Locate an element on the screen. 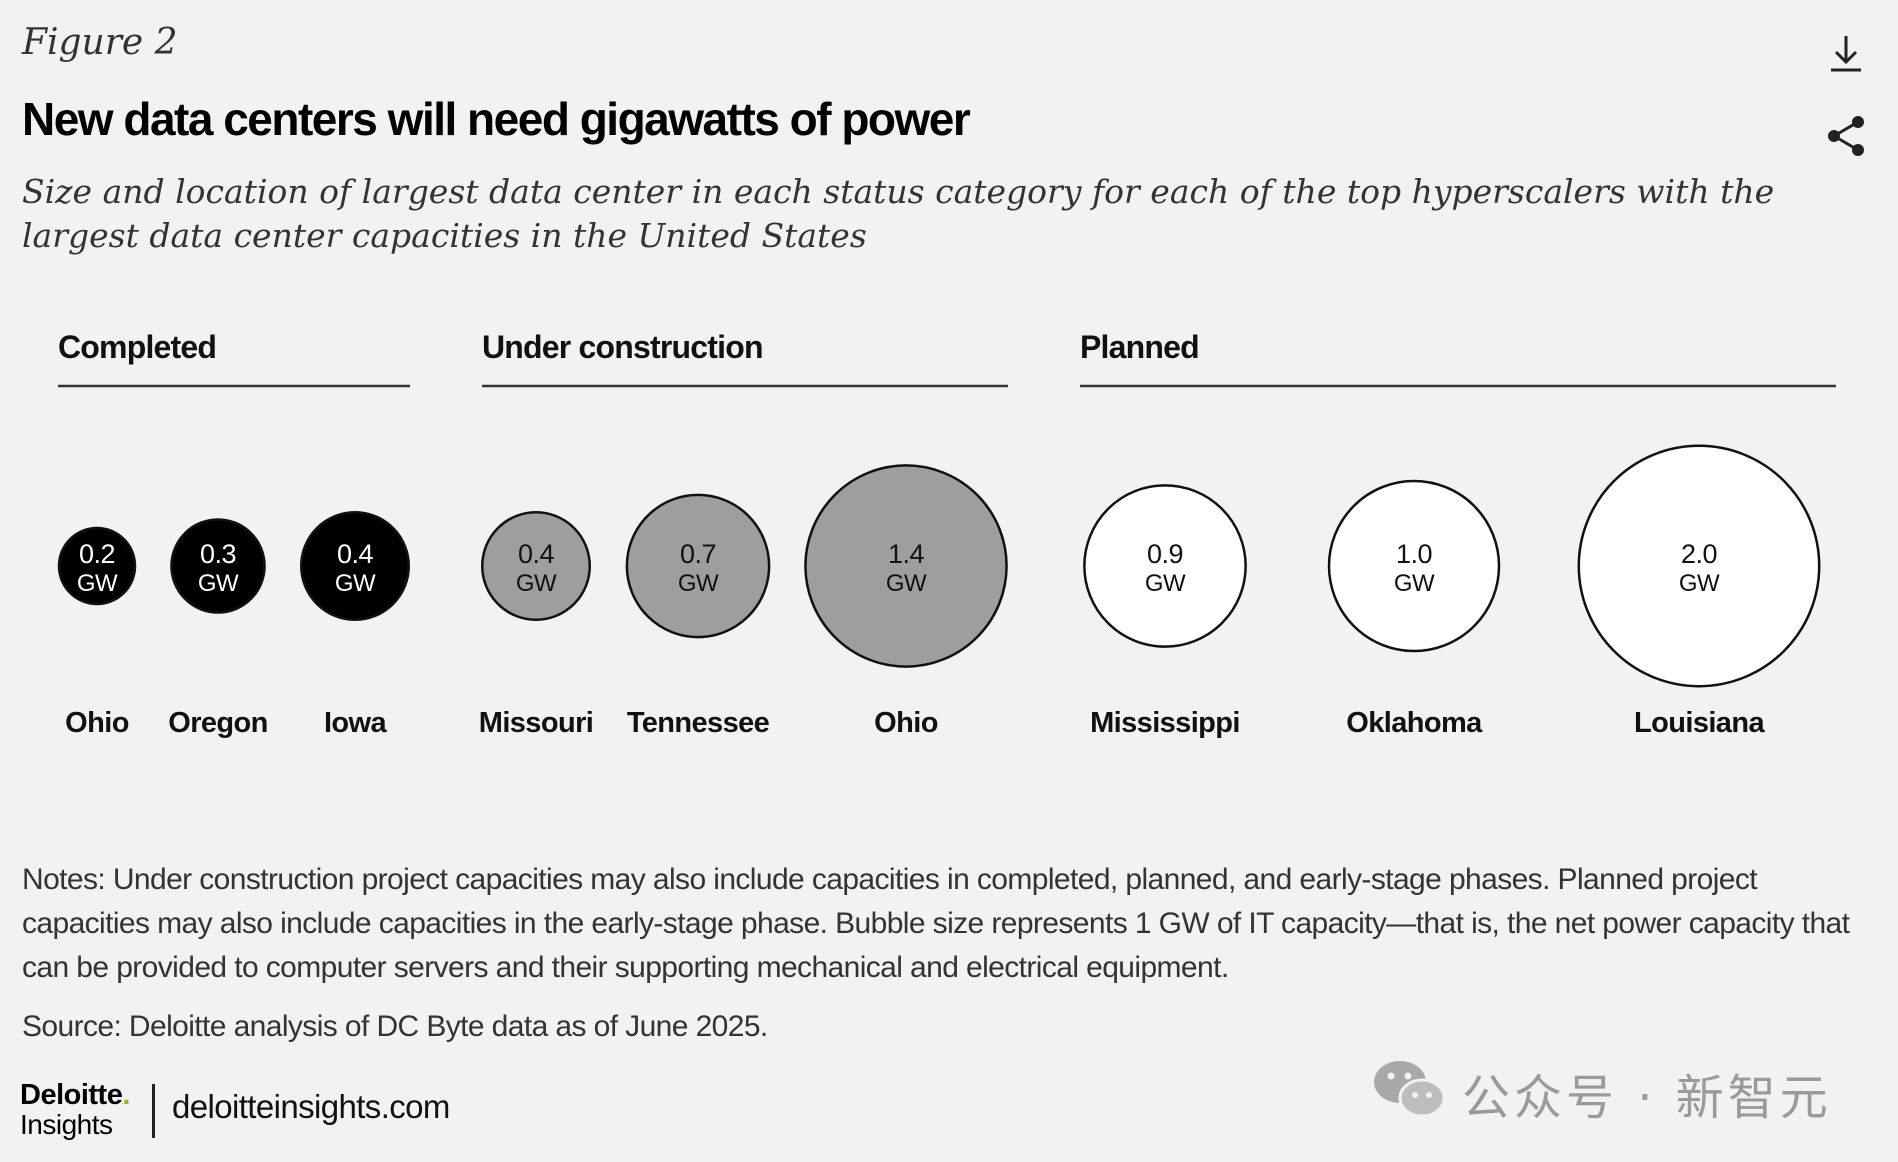  deloitte-logo: Deloitte. Insights is located at coordinates (75, 1110).